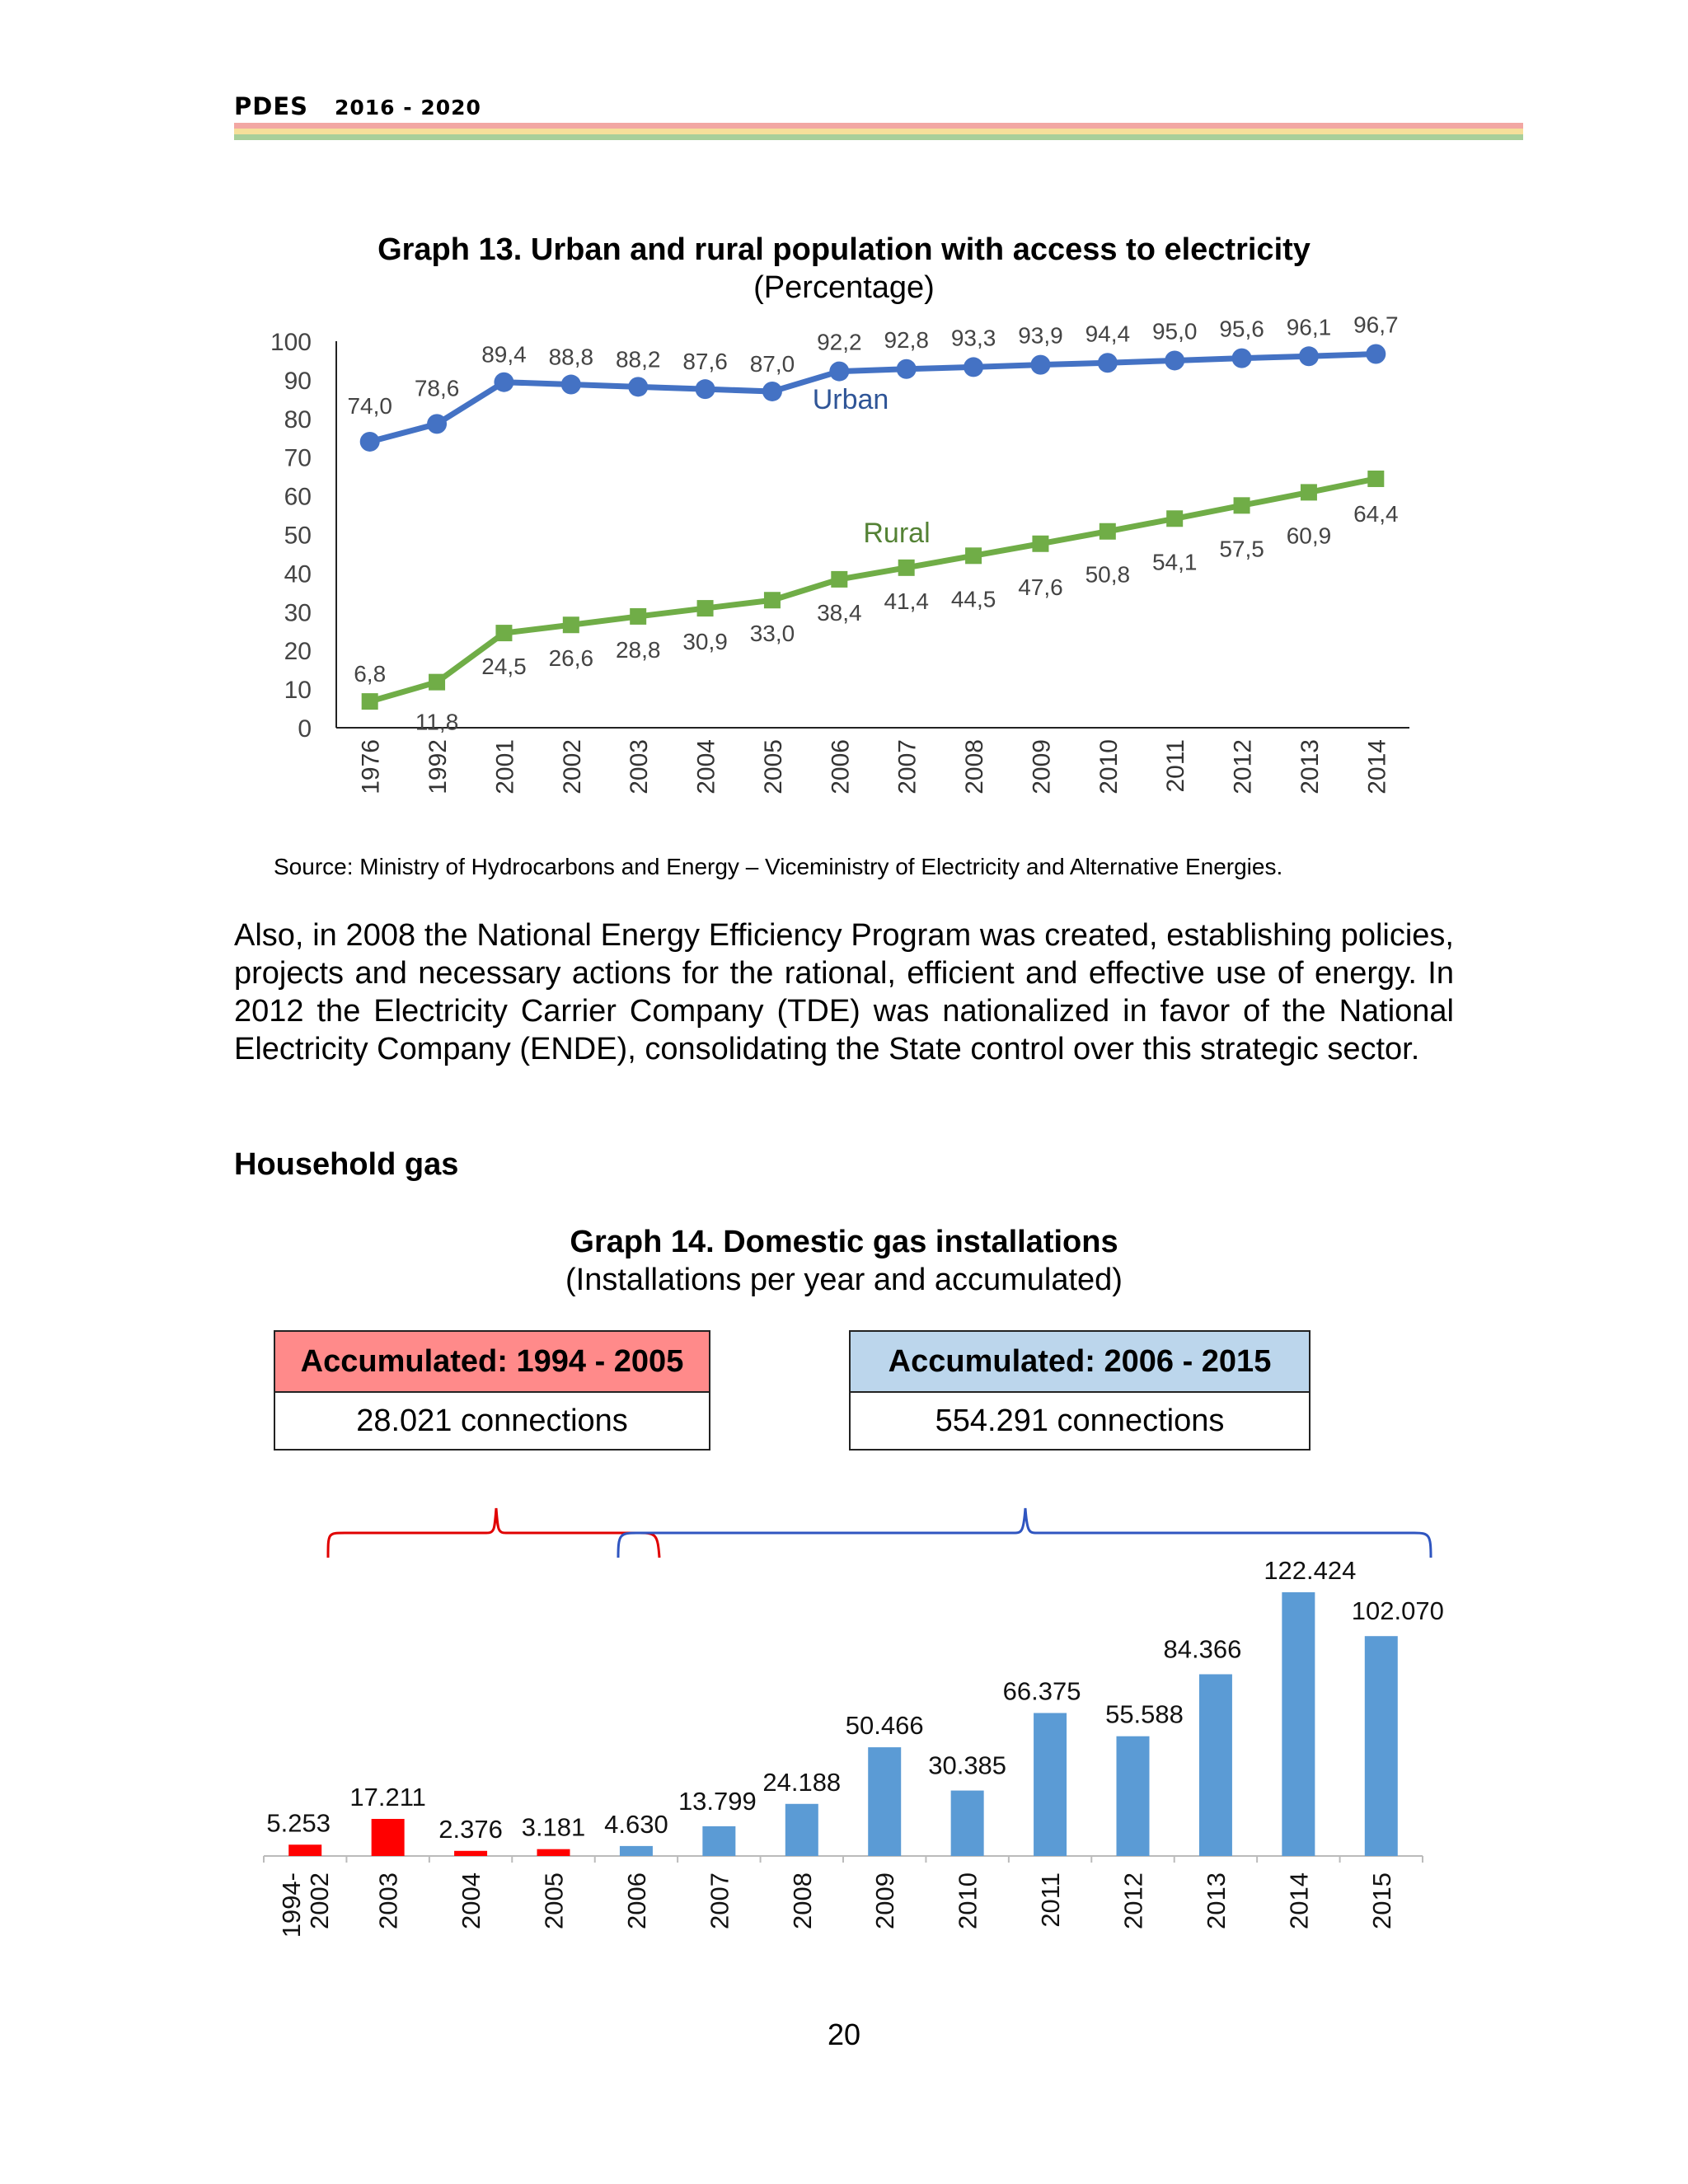 The height and width of the screenshot is (2184, 1688). I want to click on graph13-x-tick-label: 2014, so click(1377, 766).